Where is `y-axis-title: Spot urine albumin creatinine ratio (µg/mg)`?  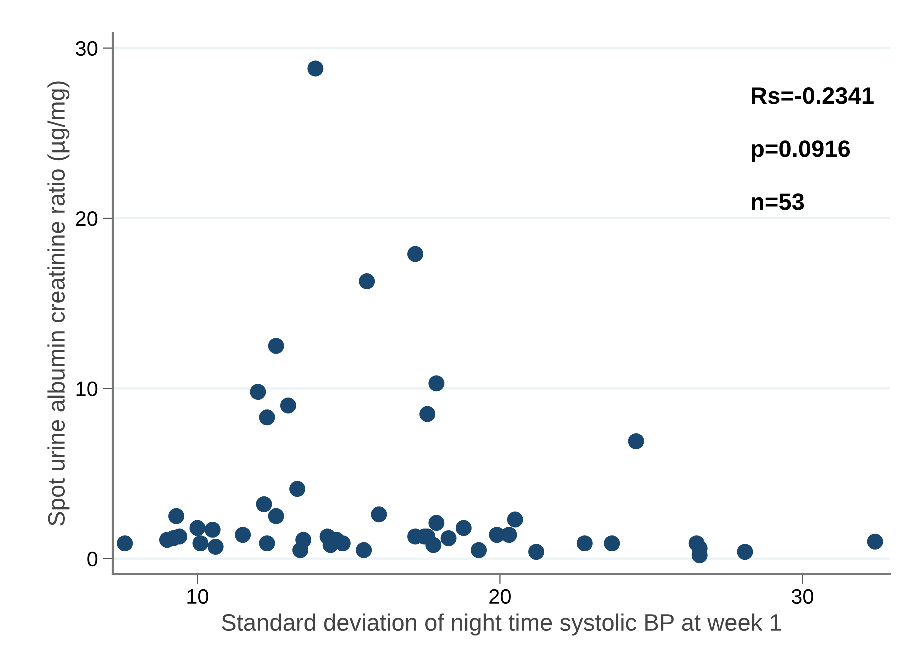
y-axis-title: Spot urine albumin creatinine ratio (µg/mg) is located at coordinates (59, 304).